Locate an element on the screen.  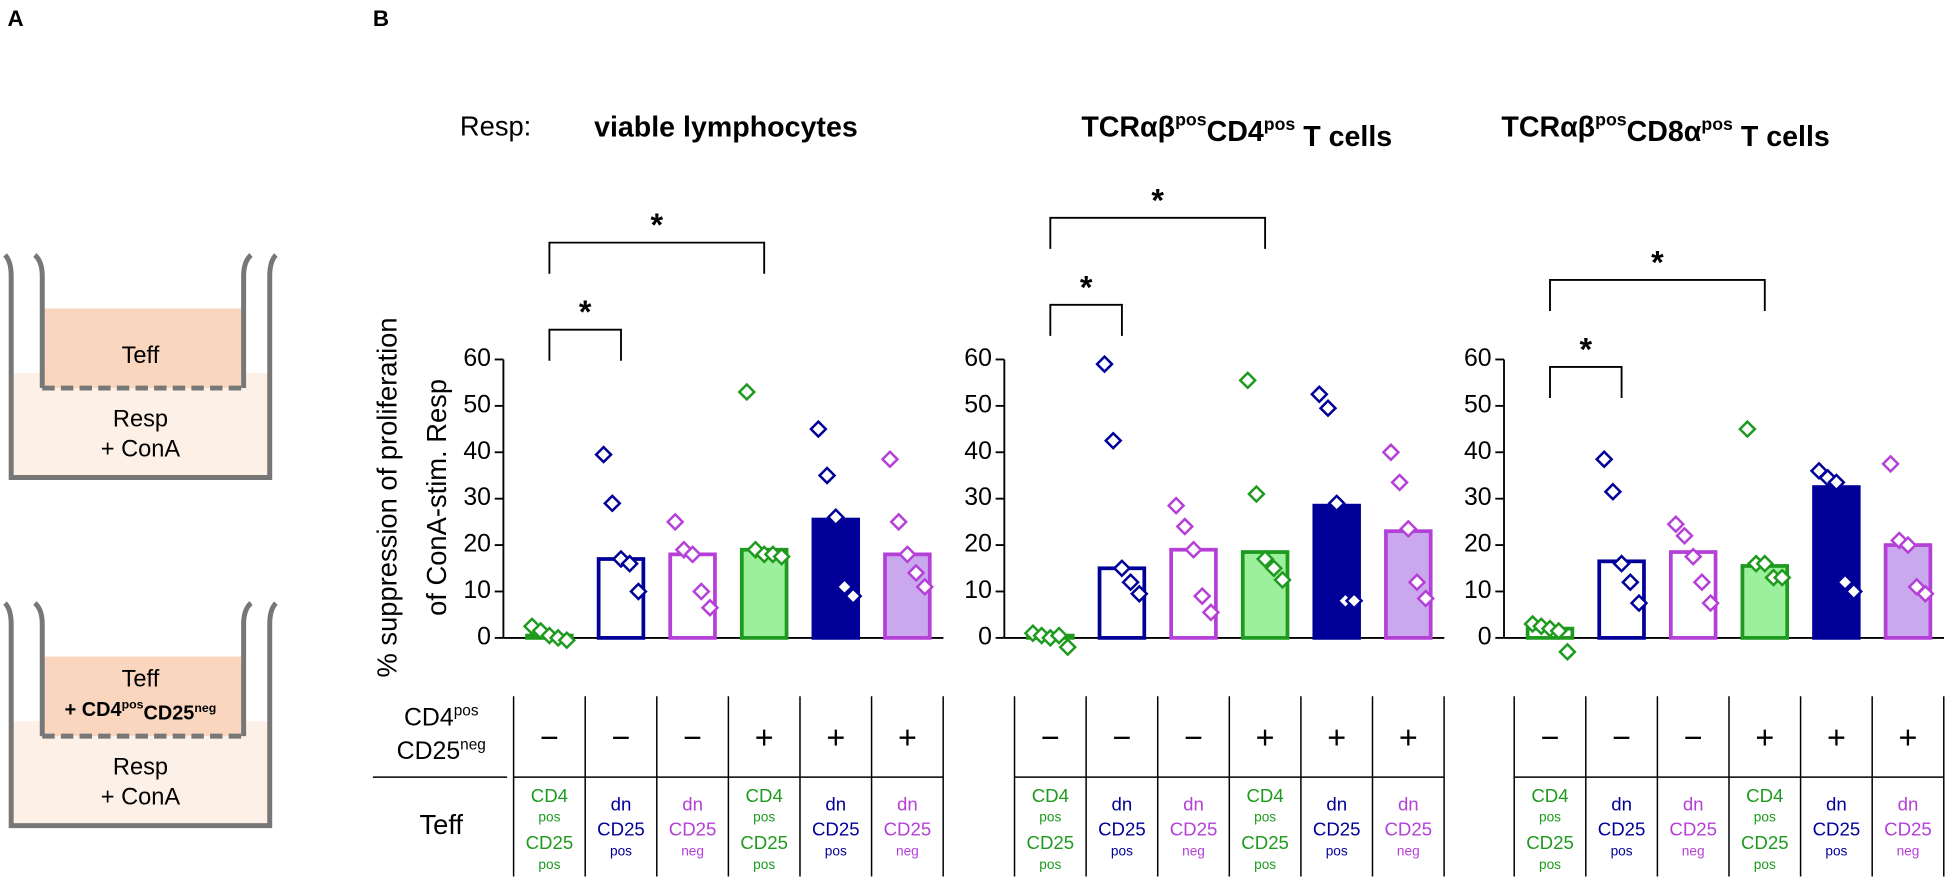
panel-label: B is located at coordinates (381, 18).